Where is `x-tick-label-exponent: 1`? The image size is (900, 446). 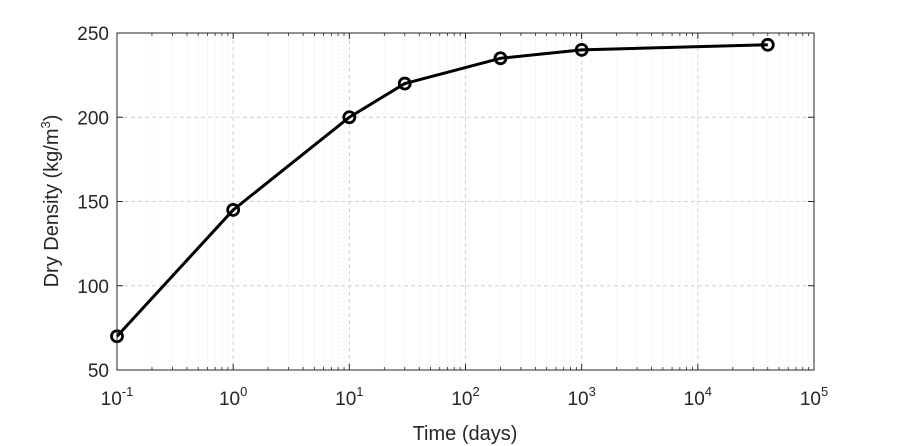 x-tick-label-exponent: 1 is located at coordinates (359, 391).